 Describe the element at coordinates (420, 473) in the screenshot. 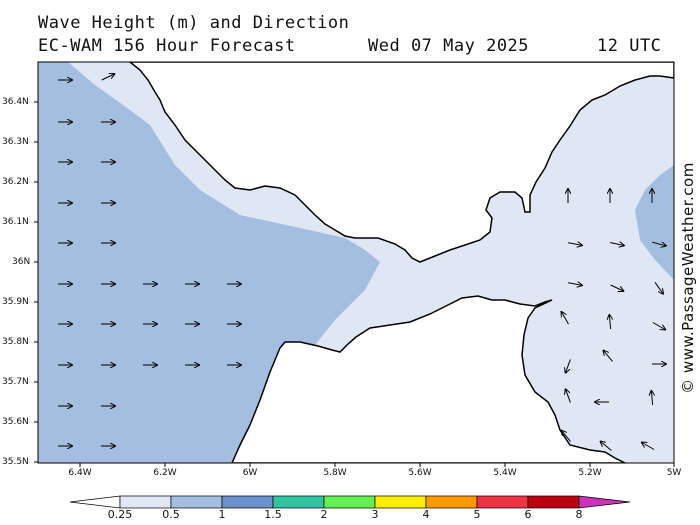

I see `lon-label: 5.6W` at that location.